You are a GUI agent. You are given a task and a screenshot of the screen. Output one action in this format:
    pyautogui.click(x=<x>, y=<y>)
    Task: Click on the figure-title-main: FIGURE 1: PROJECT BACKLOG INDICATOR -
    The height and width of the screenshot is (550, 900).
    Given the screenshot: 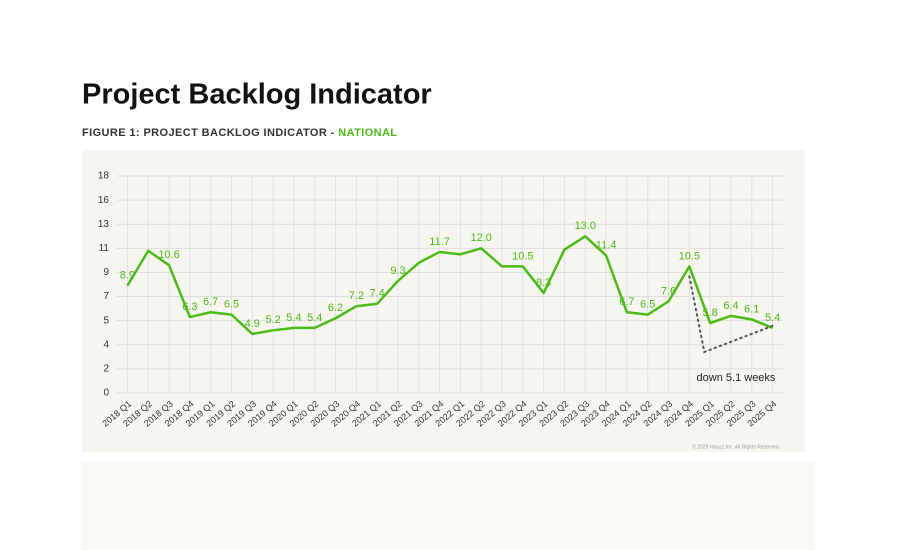 What is the action you would take?
    pyautogui.click(x=208, y=133)
    